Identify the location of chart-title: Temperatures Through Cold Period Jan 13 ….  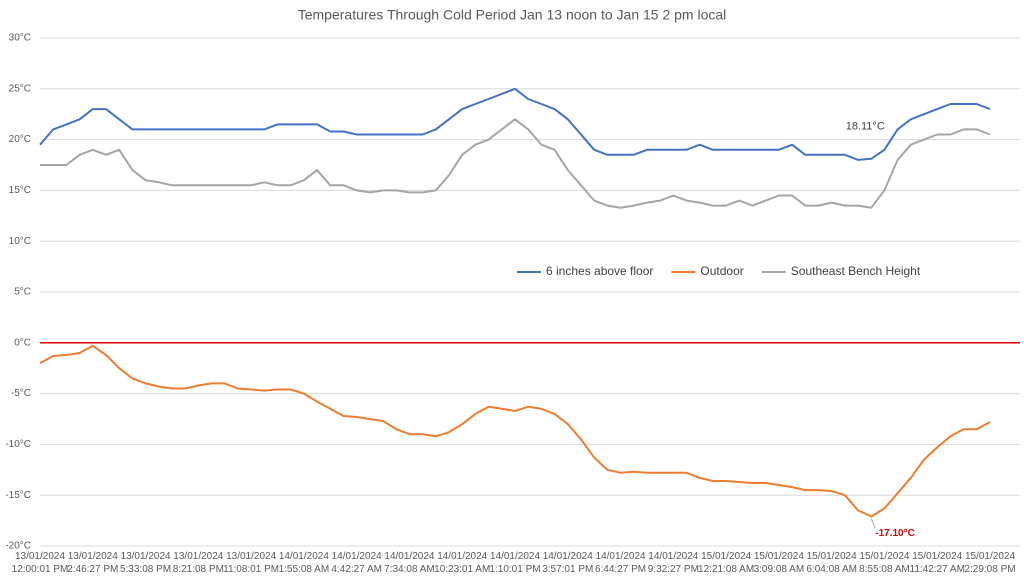
(512, 15).